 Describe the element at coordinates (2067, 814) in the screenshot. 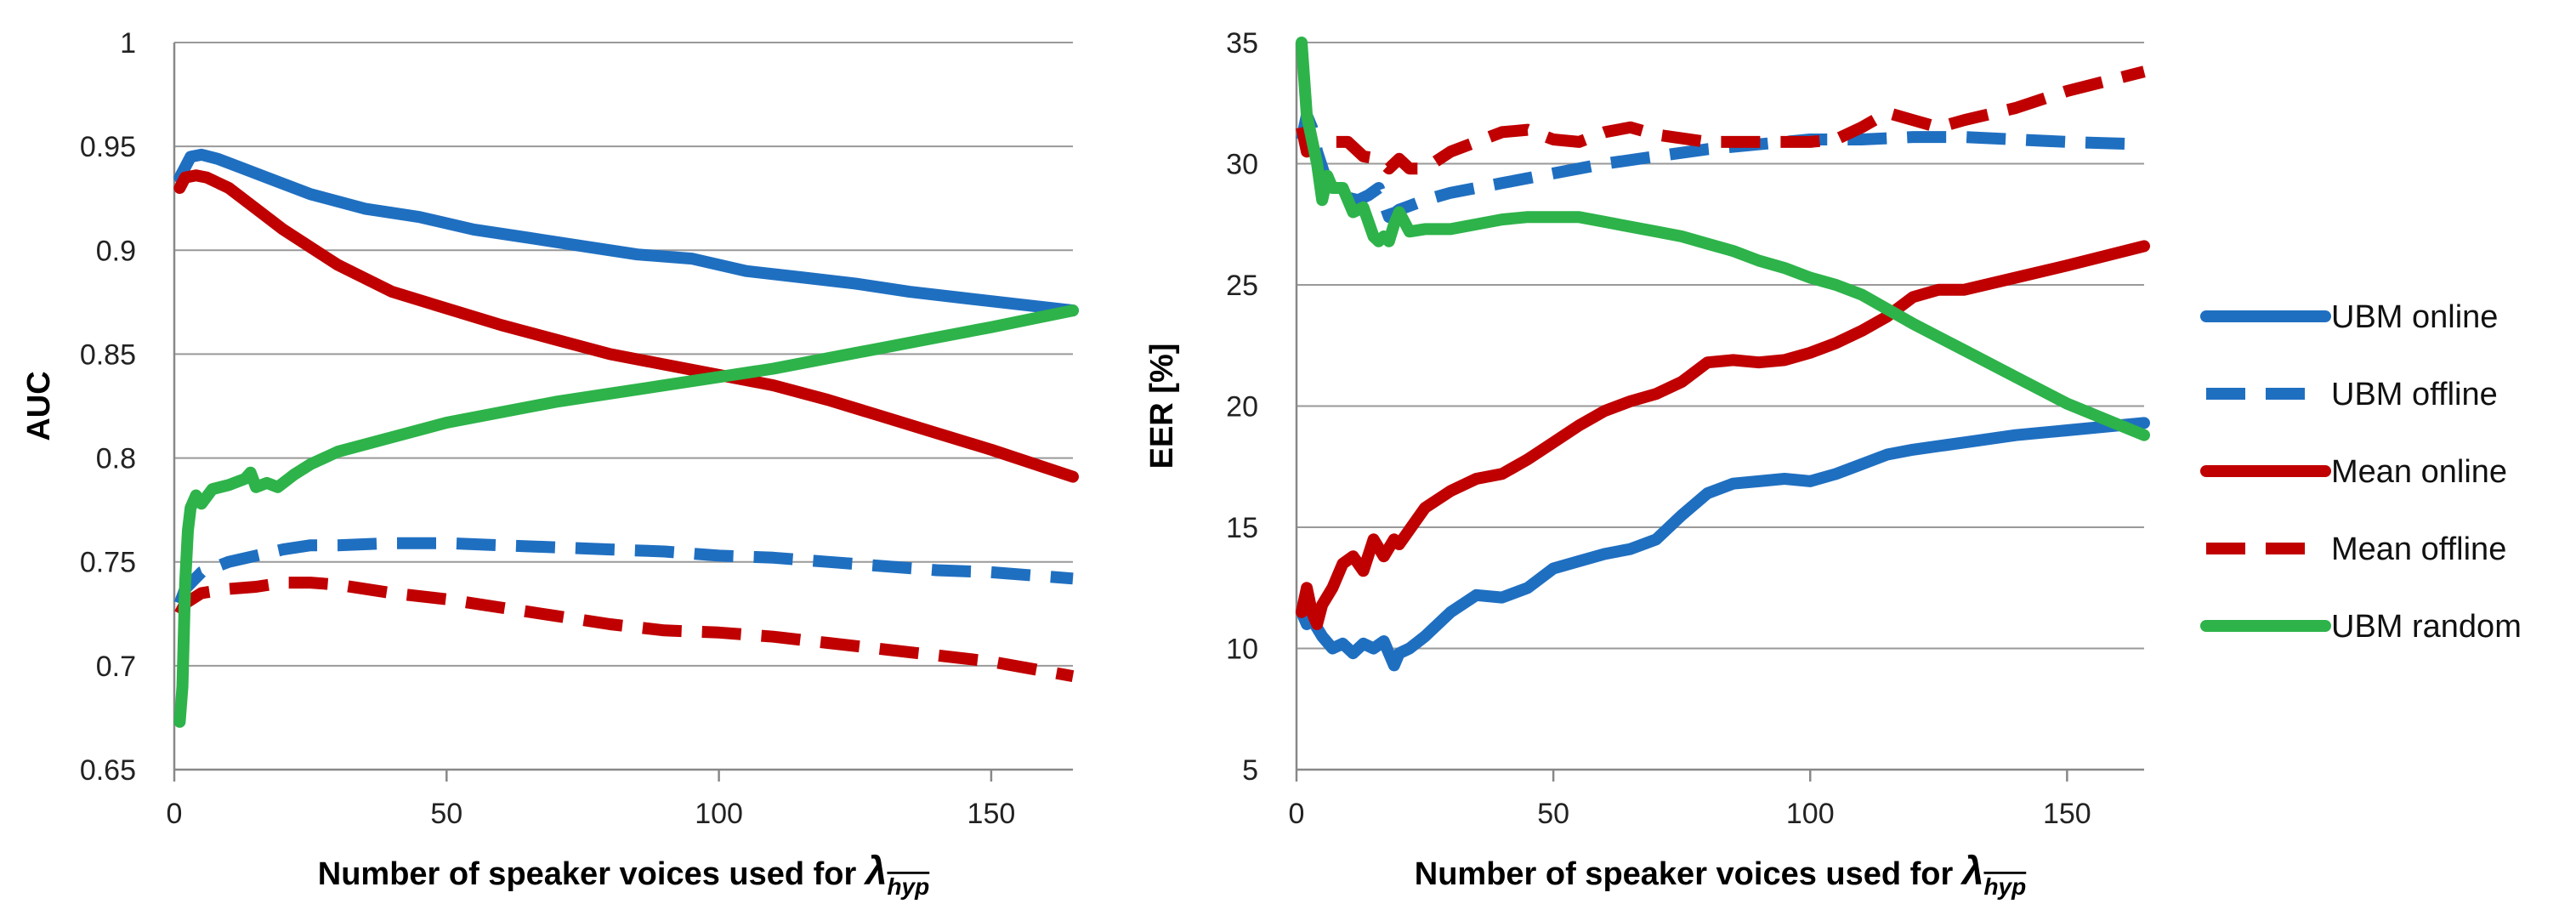

I see `eer-xtick-label: 150` at that location.